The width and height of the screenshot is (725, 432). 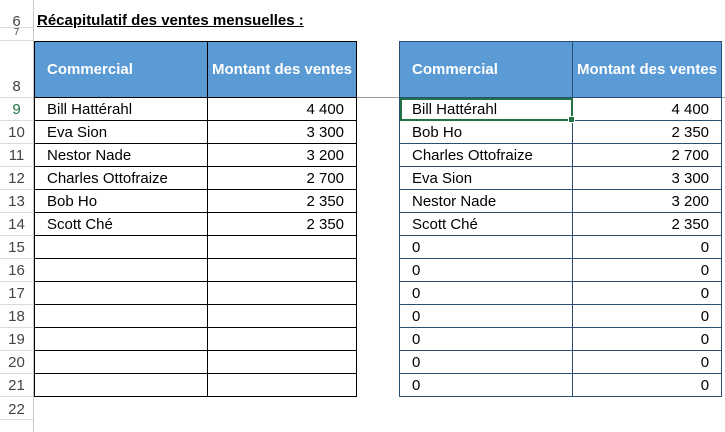 I want to click on row-header-9: 9, so click(x=16, y=109).